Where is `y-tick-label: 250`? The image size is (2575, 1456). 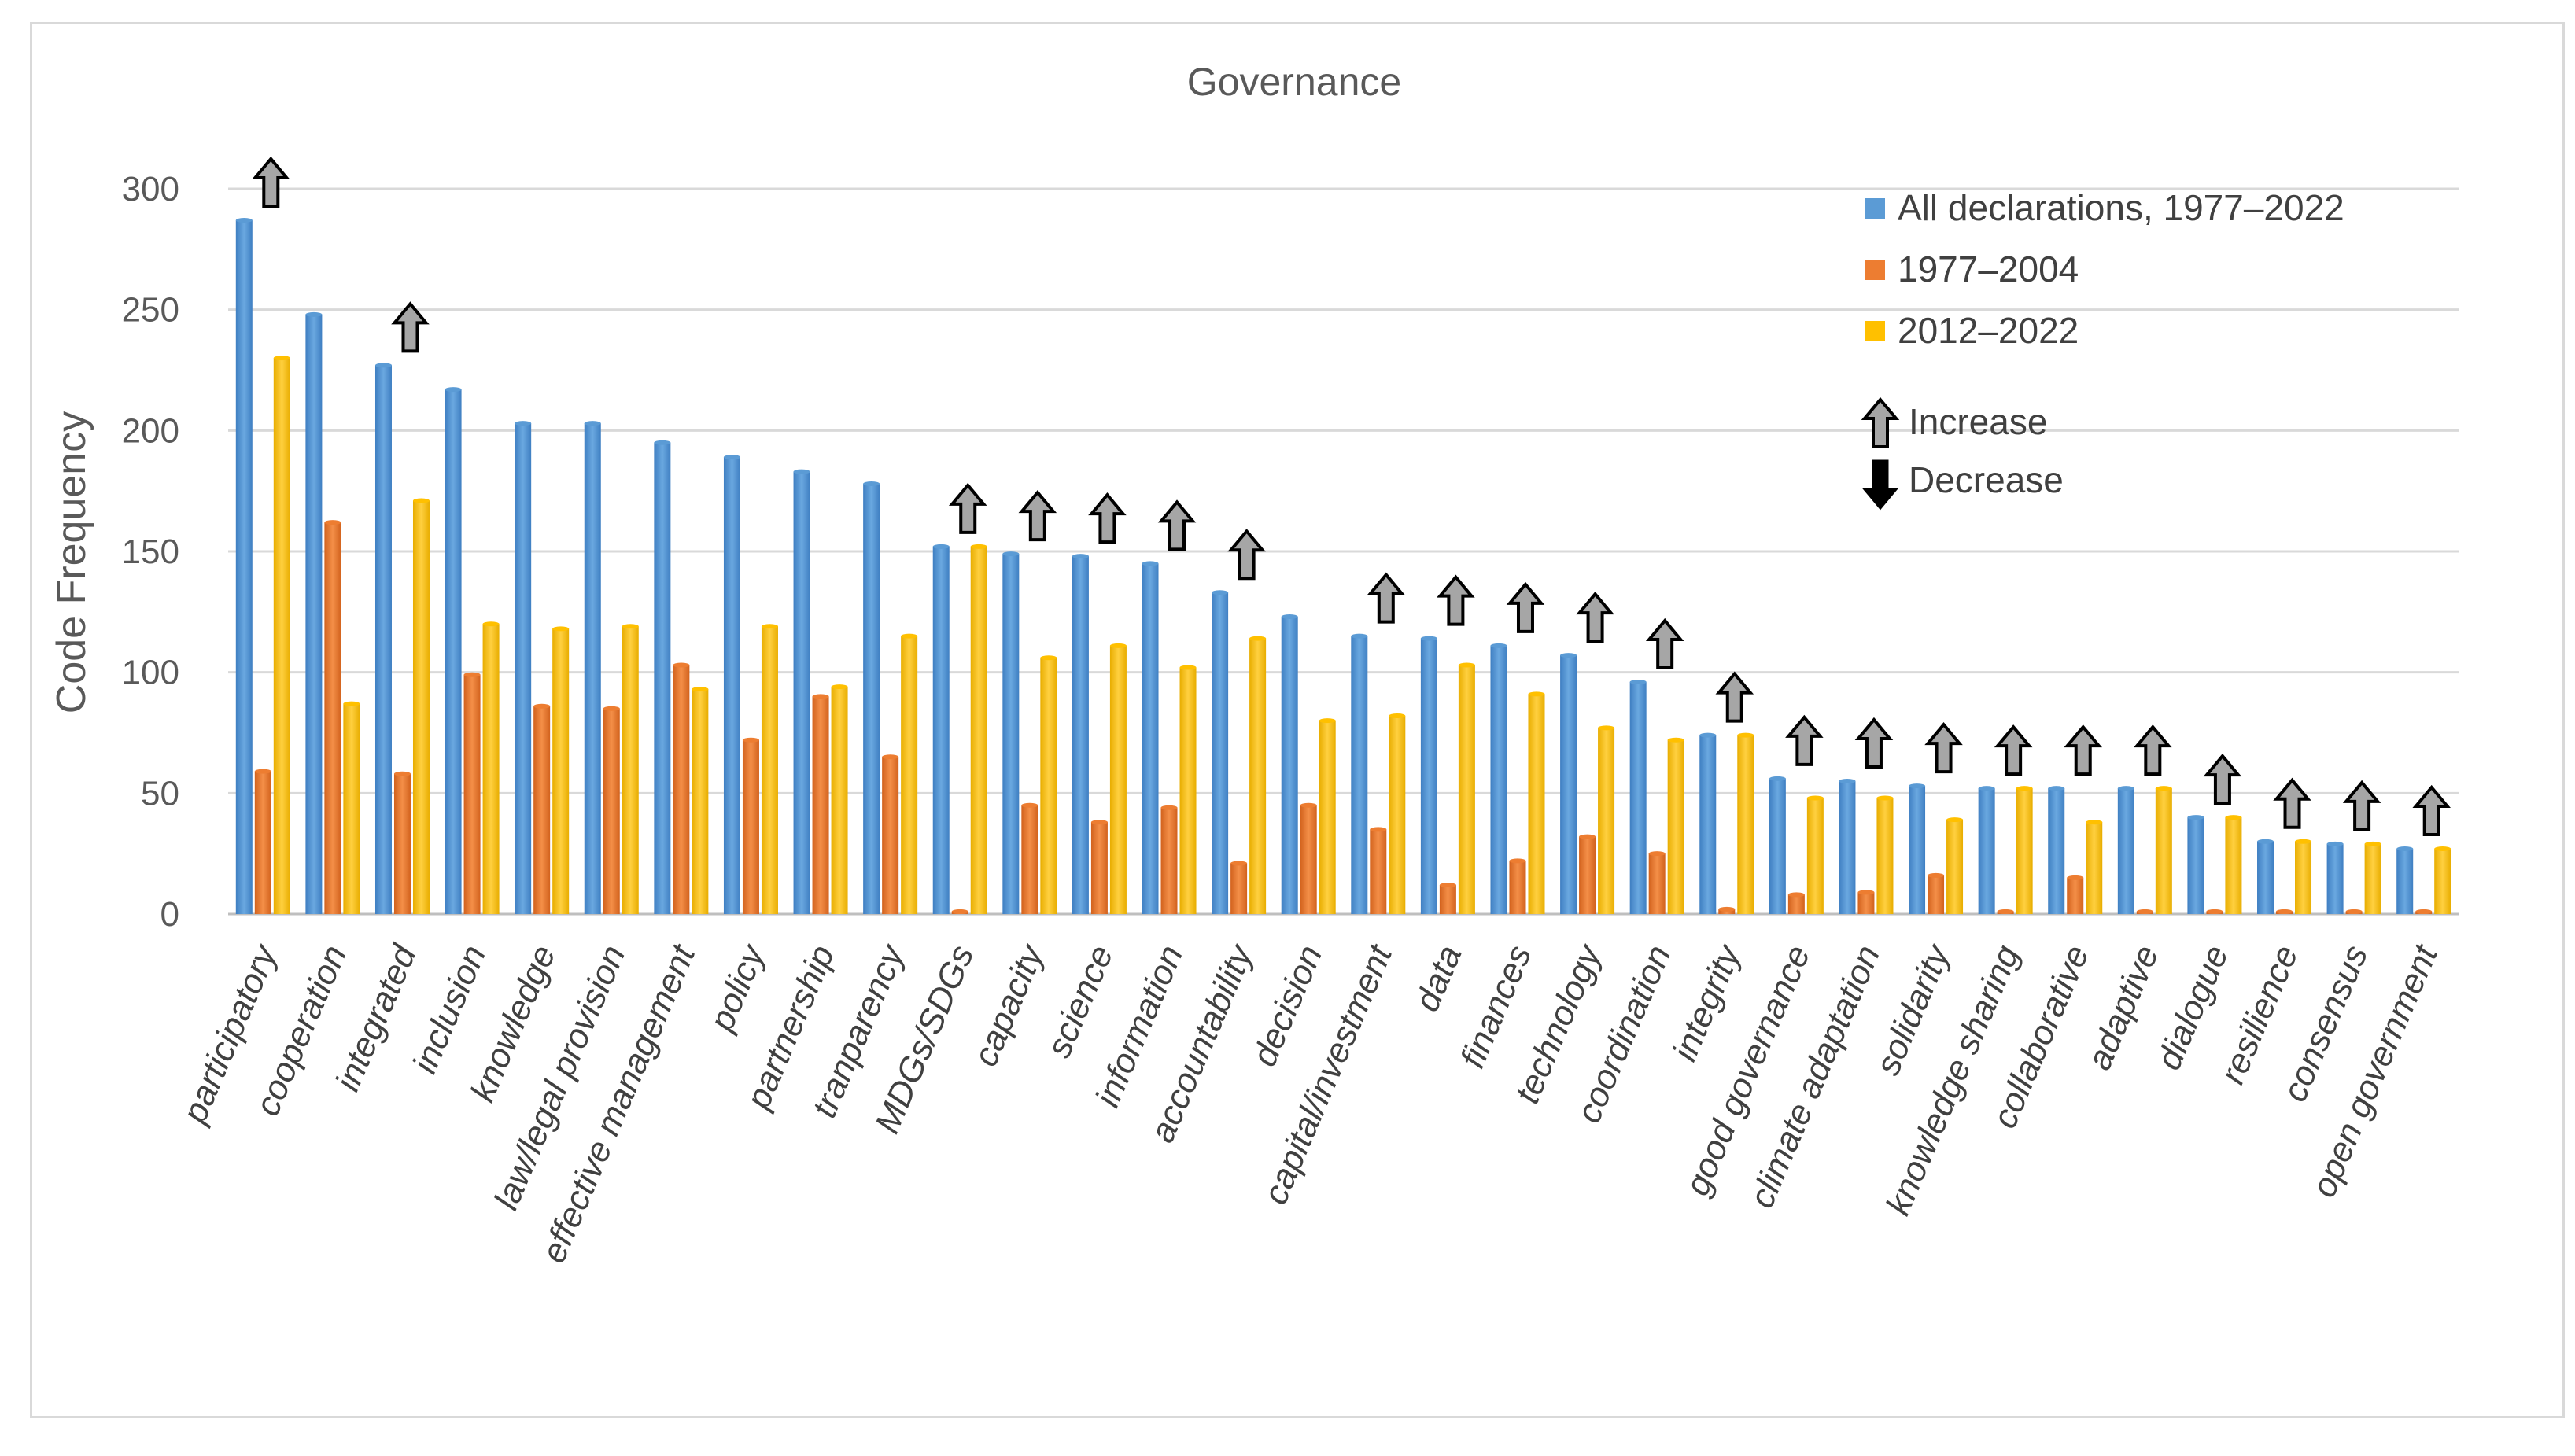
y-tick-label: 250 is located at coordinates (150, 310).